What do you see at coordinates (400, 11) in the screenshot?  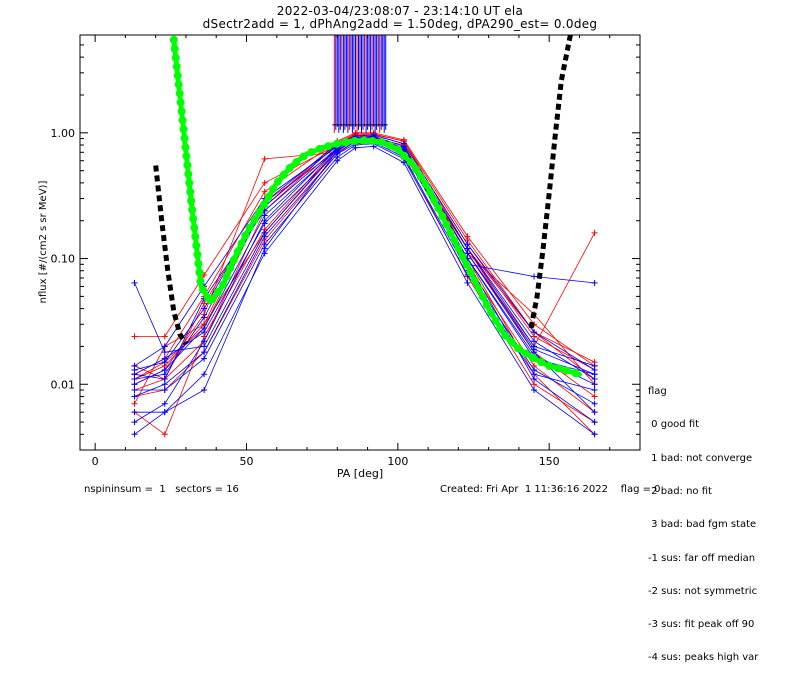 I see `chart-title: 2022-03-04/23:08:07 - 23:14:10 UT ela` at bounding box center [400, 11].